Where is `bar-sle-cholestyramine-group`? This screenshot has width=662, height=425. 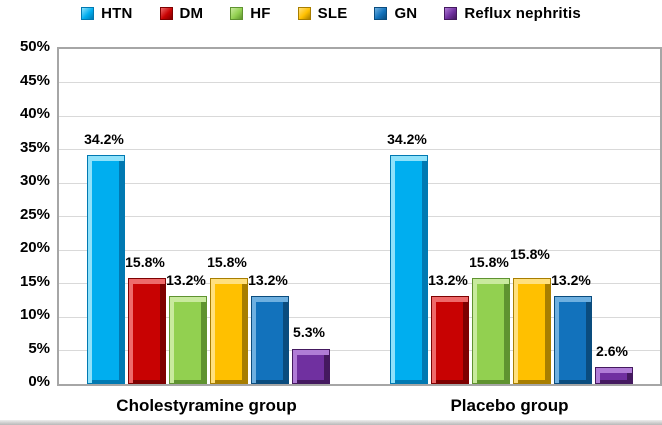
bar-sle-cholestyramine-group is located at coordinates (229, 331).